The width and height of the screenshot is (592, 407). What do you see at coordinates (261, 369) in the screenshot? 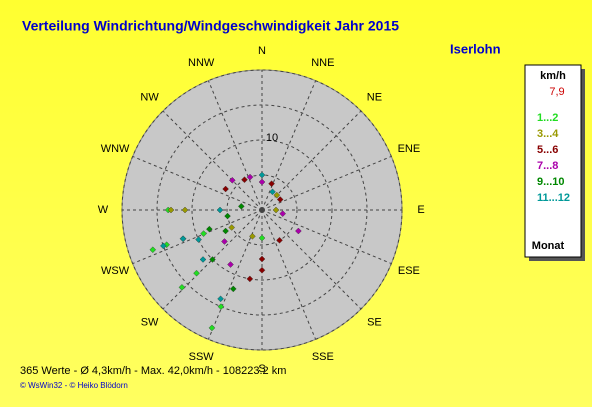
I see `direction-label: S` at bounding box center [261, 369].